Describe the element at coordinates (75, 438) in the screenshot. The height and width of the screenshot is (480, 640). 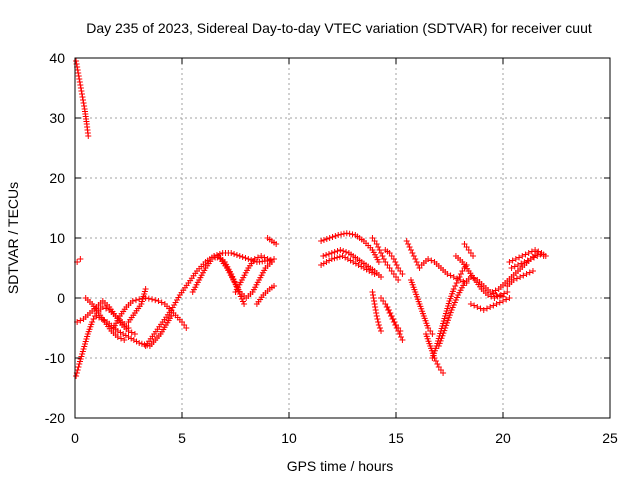
I see `x-tick-label: 0` at that location.